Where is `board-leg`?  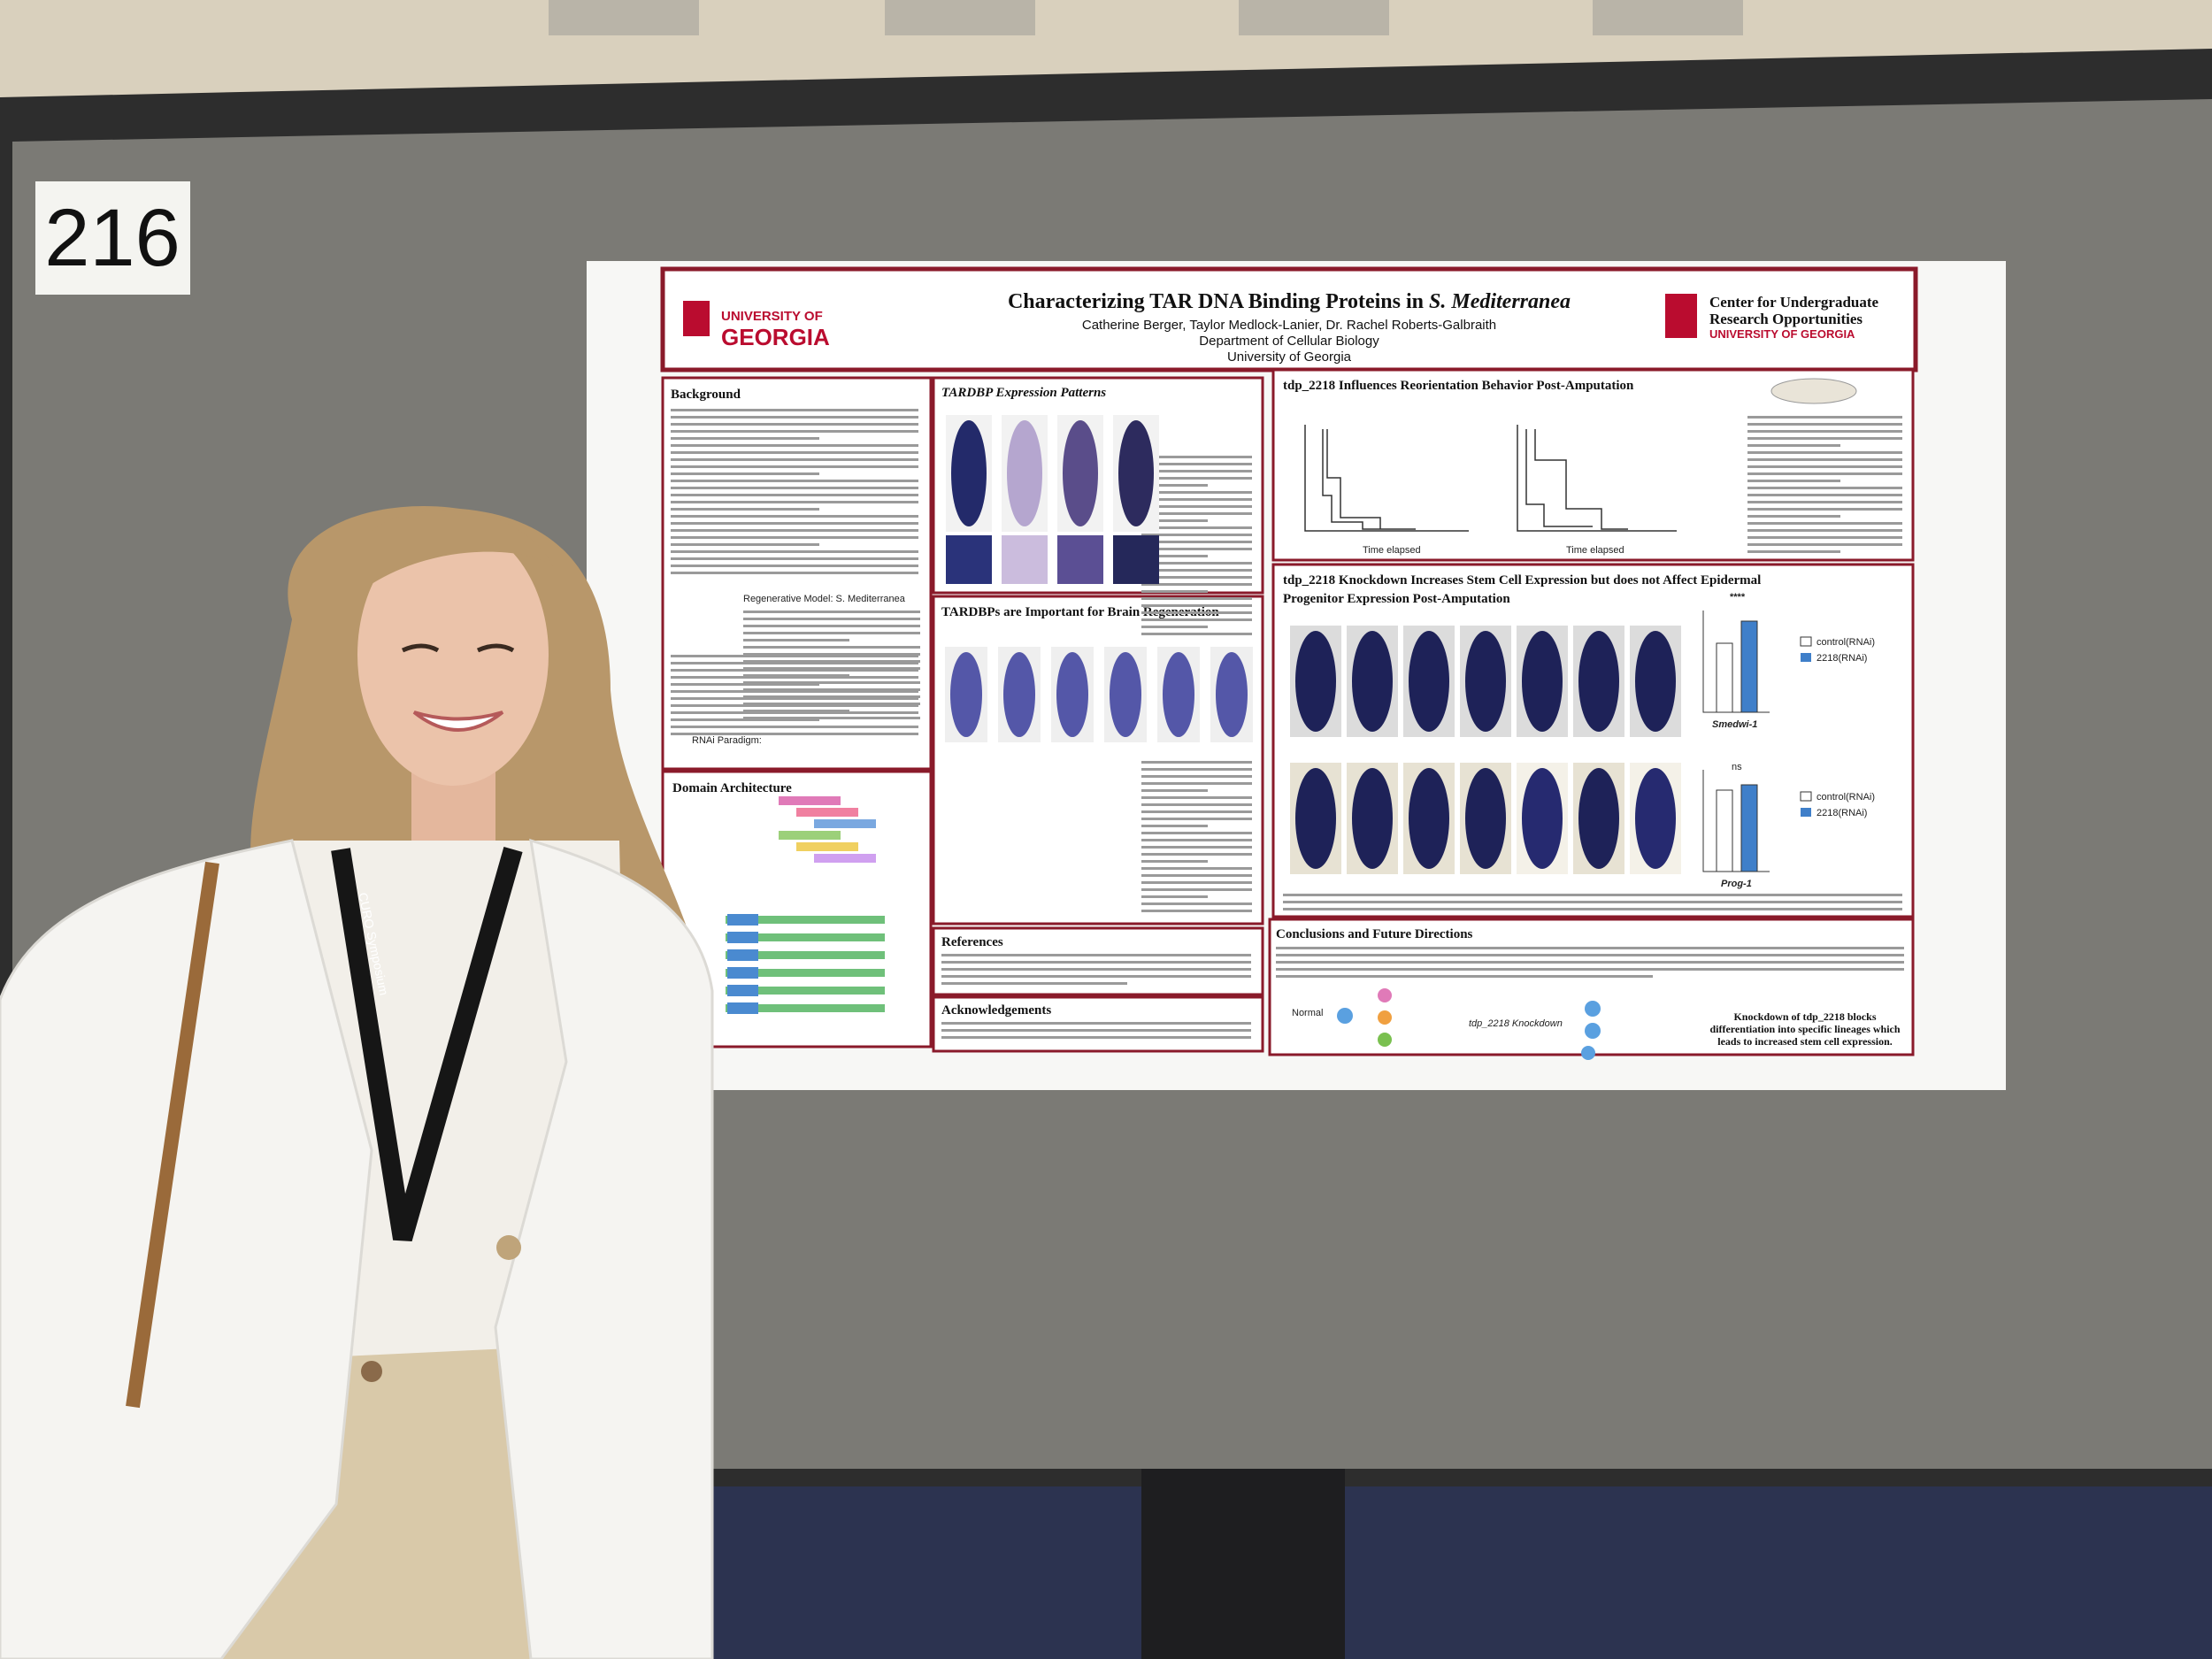
board-leg is located at coordinates (1243, 1564).